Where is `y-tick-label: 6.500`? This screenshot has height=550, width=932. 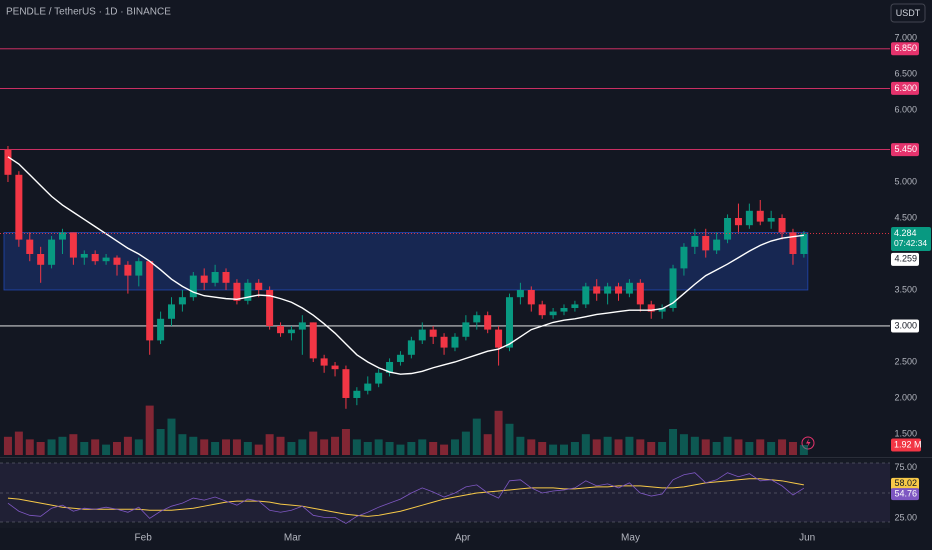
y-tick-label: 6.500 is located at coordinates (905, 73).